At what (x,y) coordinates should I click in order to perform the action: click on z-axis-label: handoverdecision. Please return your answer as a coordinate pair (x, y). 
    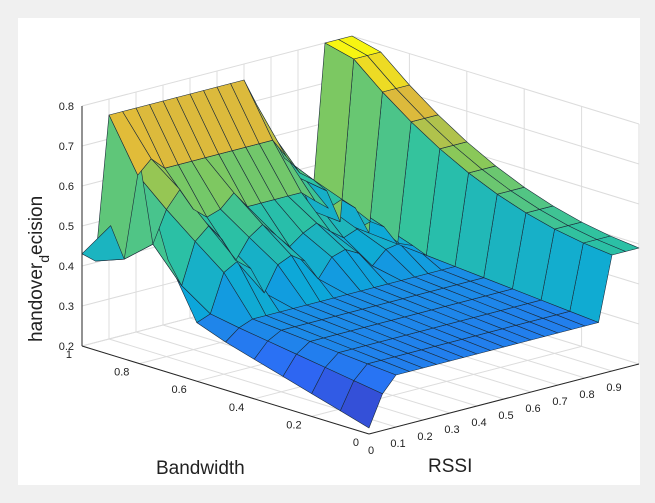
    Looking at the image, I should click on (39, 269).